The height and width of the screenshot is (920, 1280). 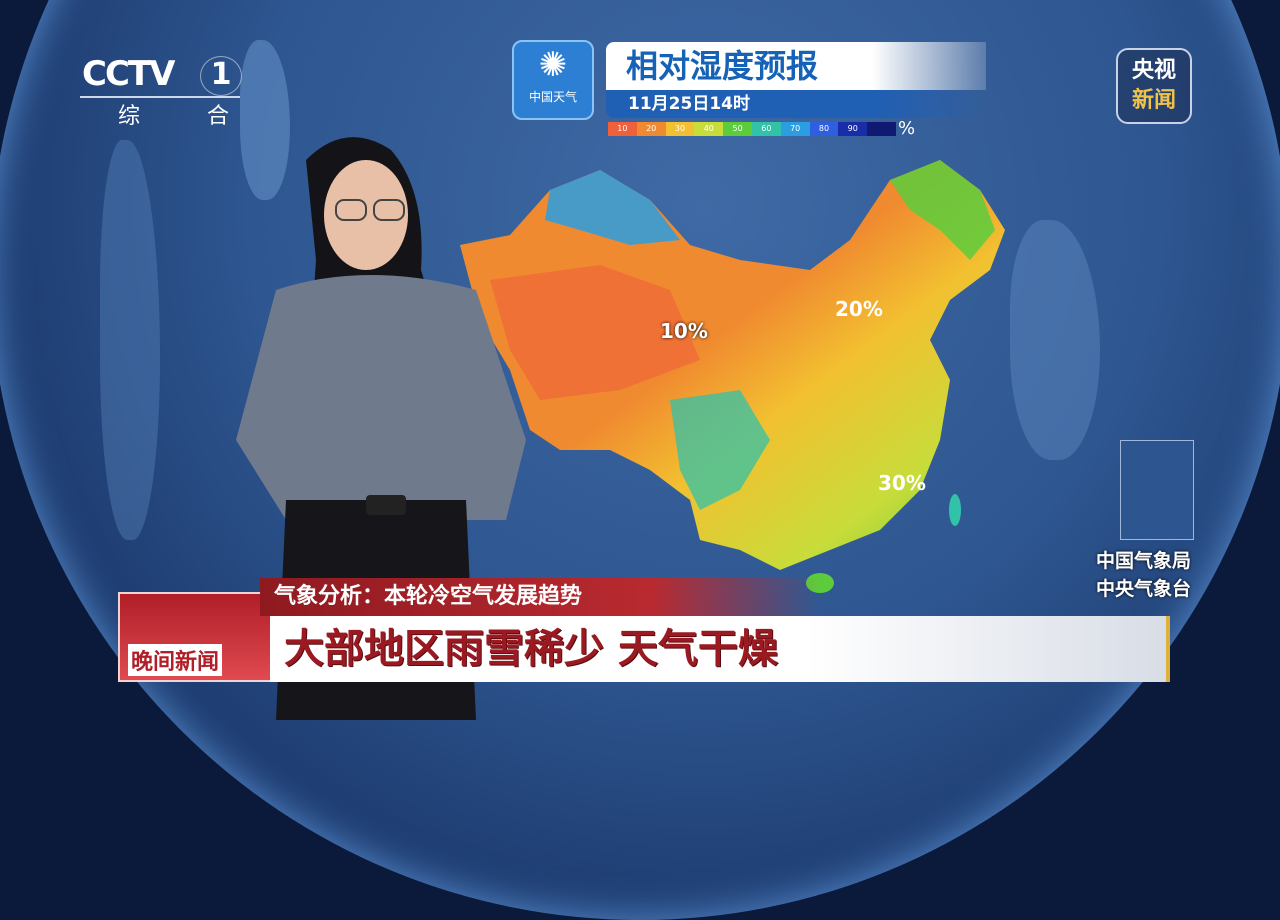 What do you see at coordinates (907, 128) in the screenshot?
I see `legend-unit: %` at bounding box center [907, 128].